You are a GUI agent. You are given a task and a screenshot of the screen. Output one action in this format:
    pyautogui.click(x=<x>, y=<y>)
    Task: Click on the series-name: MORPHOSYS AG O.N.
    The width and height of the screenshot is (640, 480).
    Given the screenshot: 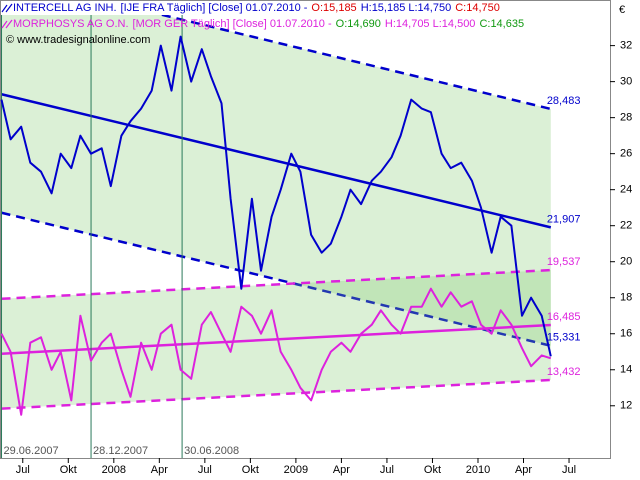 What is the action you would take?
    pyautogui.click(x=71, y=24)
    